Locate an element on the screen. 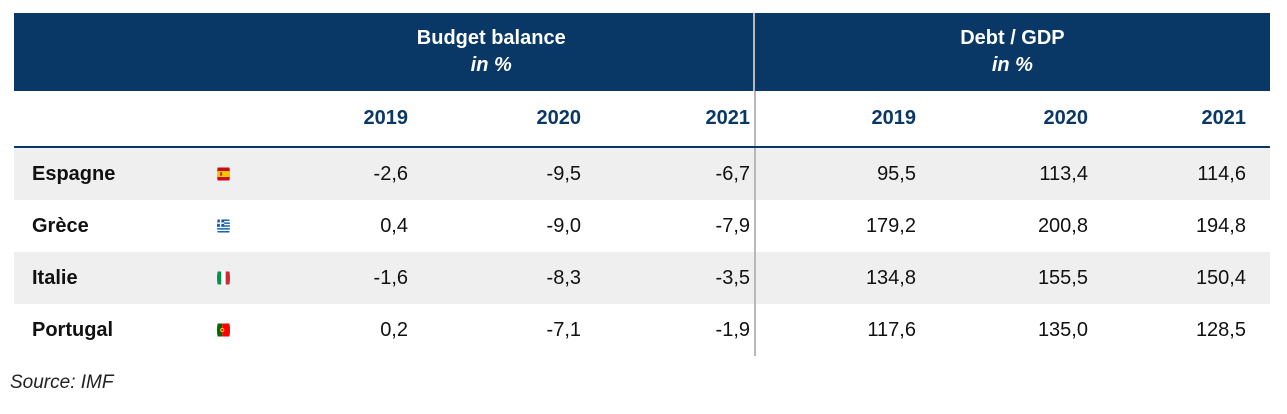  year-header-row: 2019 2020 2021 2019 2020 2021 is located at coordinates (642, 119).